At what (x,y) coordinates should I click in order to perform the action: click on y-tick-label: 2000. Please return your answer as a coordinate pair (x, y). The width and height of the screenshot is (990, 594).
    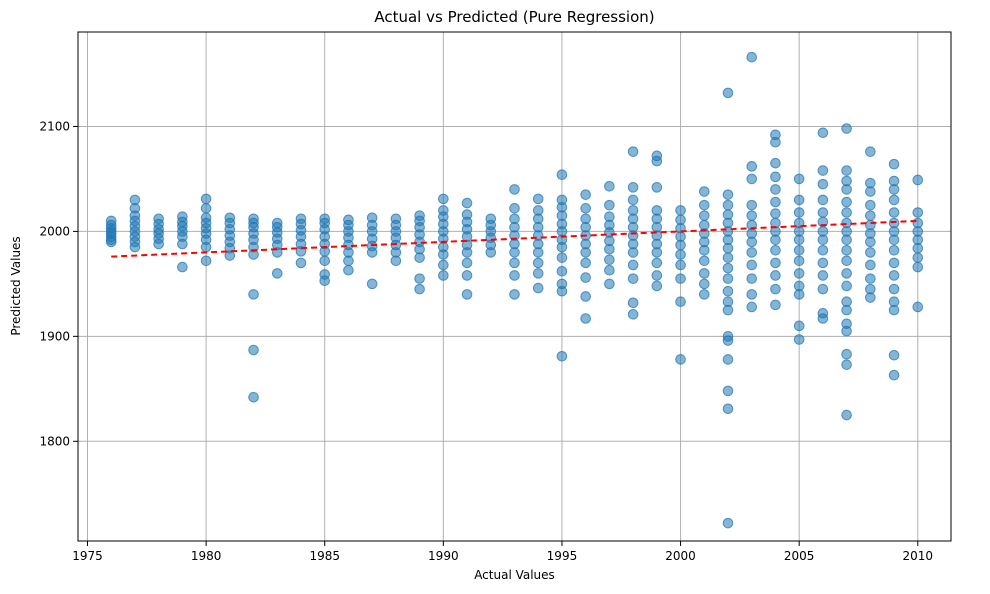
    Looking at the image, I should click on (54, 231).